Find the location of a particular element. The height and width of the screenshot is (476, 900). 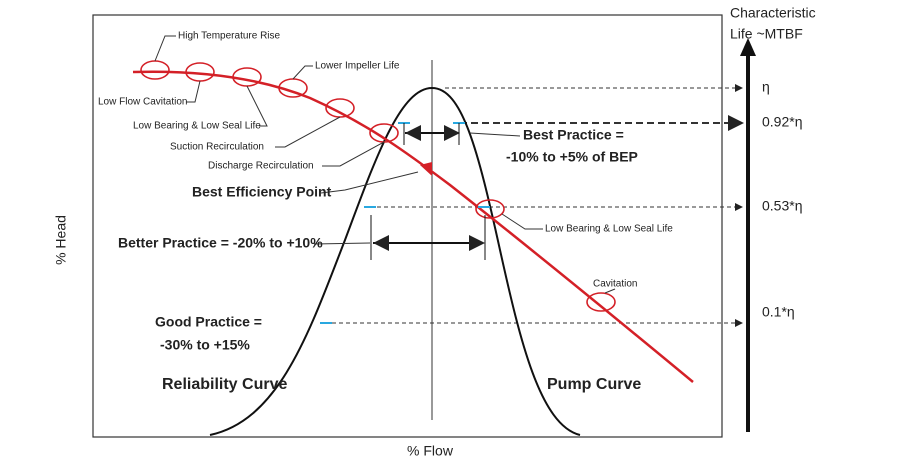

annotation: Better Practice = -20% to +10% is located at coordinates (220, 243).